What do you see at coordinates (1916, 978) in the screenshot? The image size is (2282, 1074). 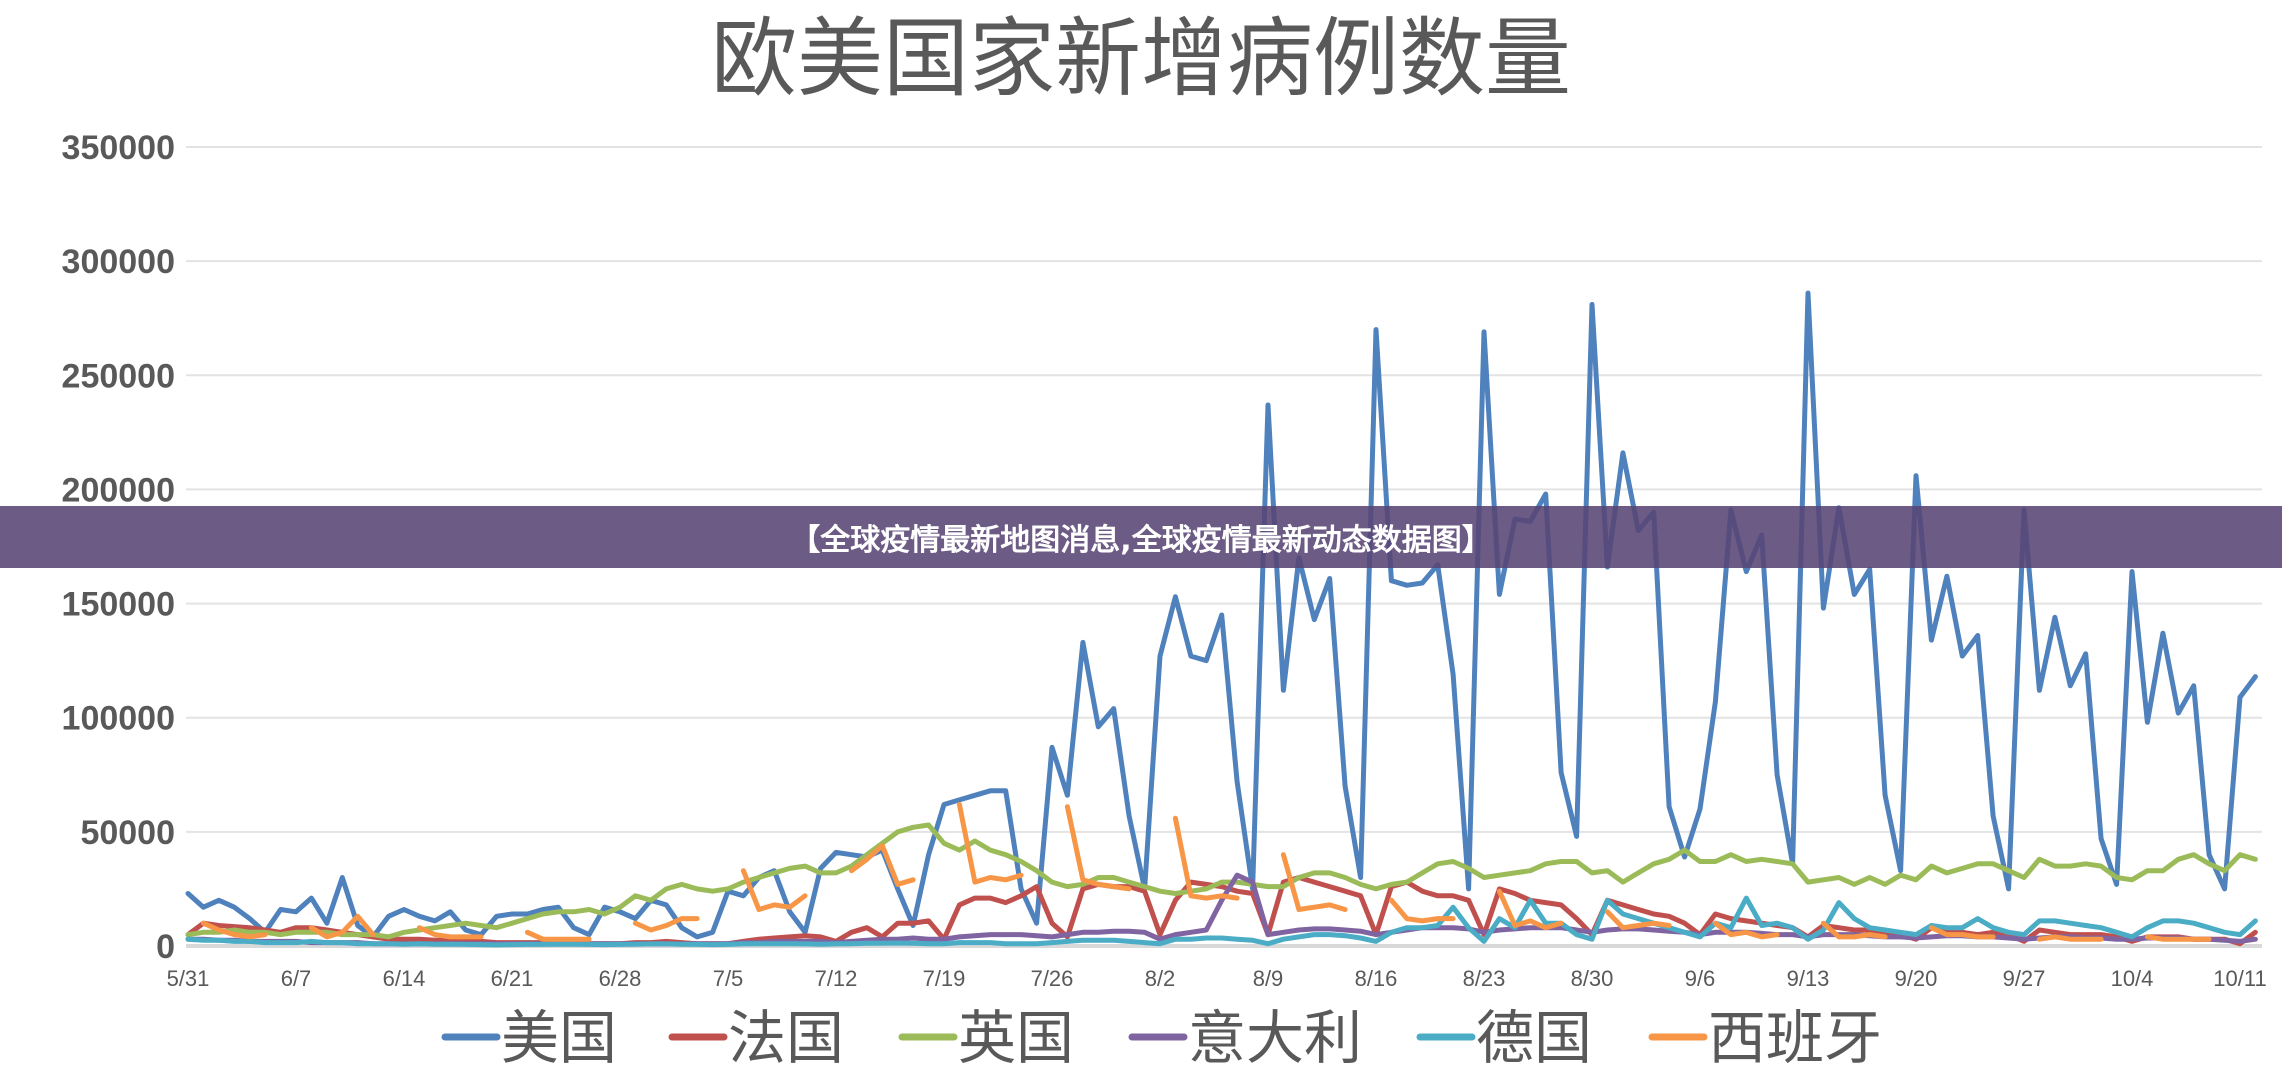 I see `x-tick-label: 9/20` at bounding box center [1916, 978].